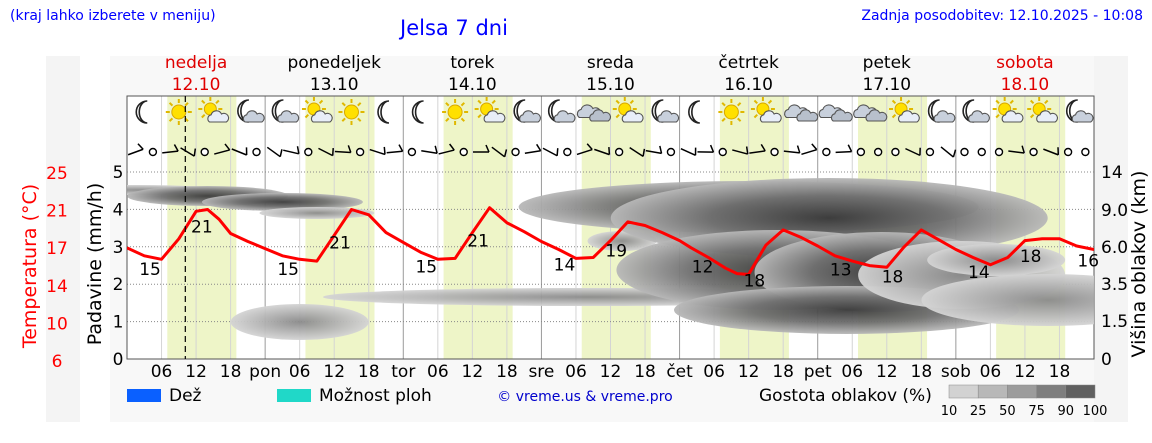  Describe the element at coordinates (294, 395) in the screenshot. I see `legend-swatch` at that location.